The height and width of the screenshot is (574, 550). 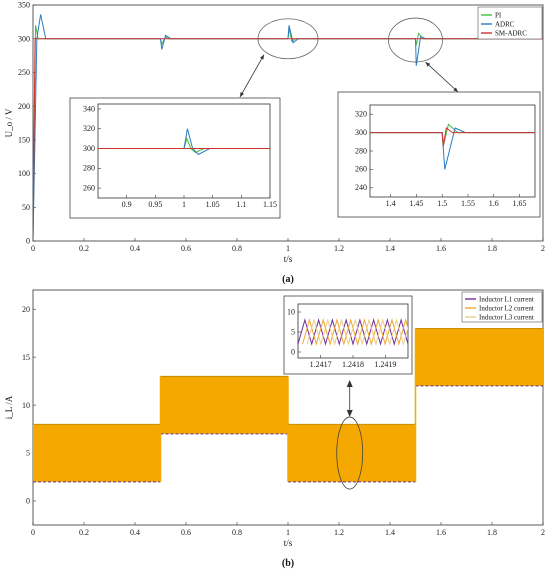 What do you see at coordinates (293, 331) in the screenshot?
I see `chart-b-inset-y-tick-label: 5` at bounding box center [293, 331].